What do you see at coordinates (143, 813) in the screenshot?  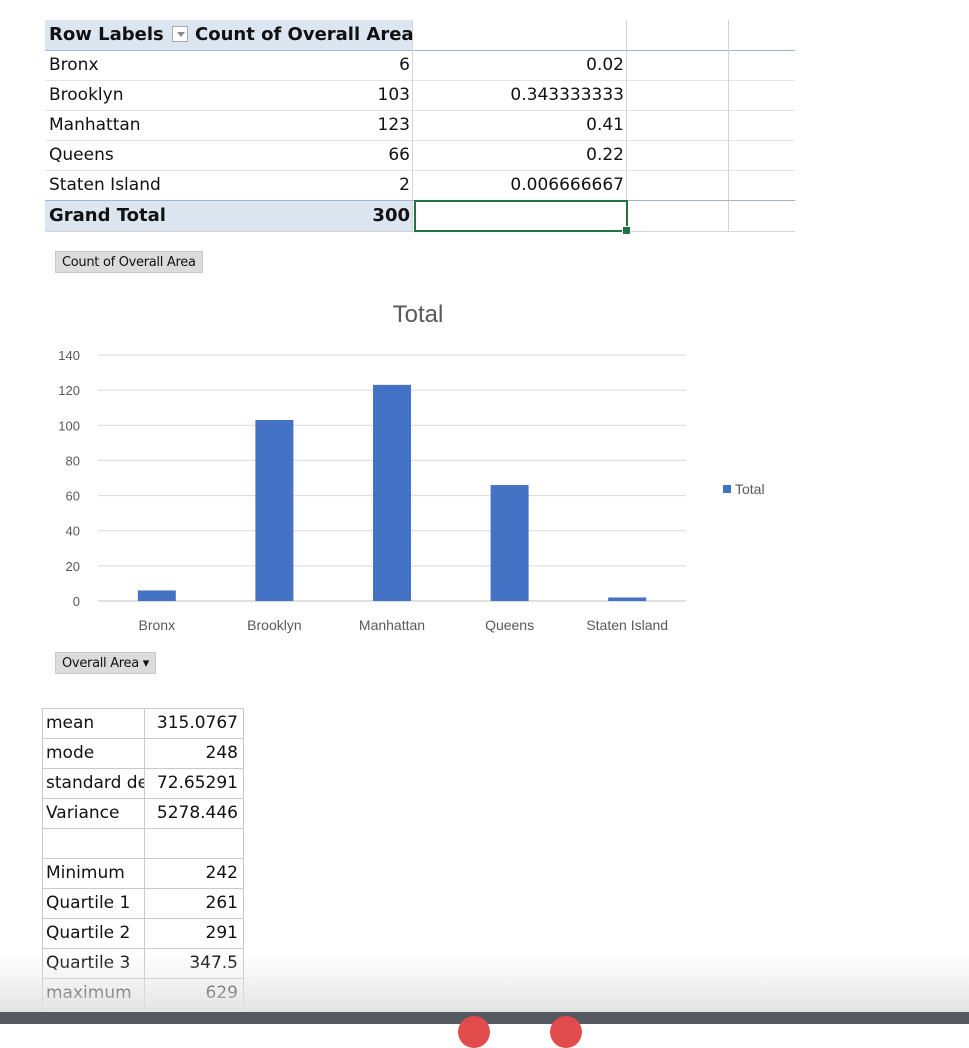 I see `stats-row: Variance 5278.446` at bounding box center [143, 813].